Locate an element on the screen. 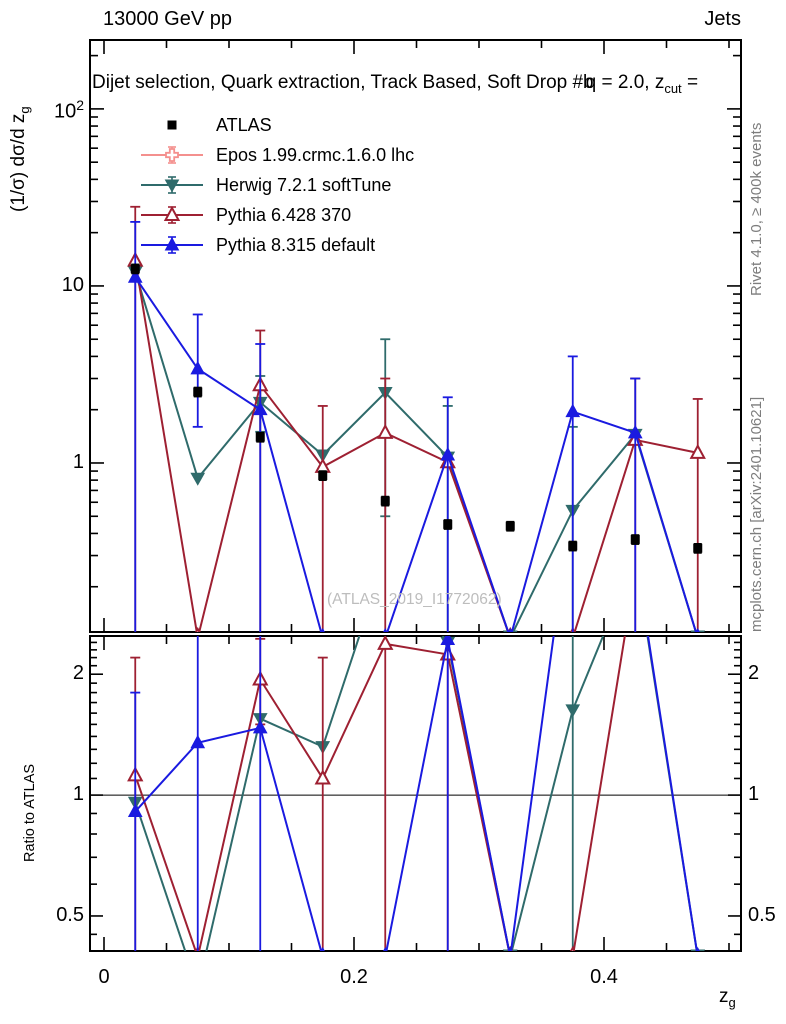 The image size is (786, 1024). legend-item-0: ATLAS is located at coordinates (276, 125).